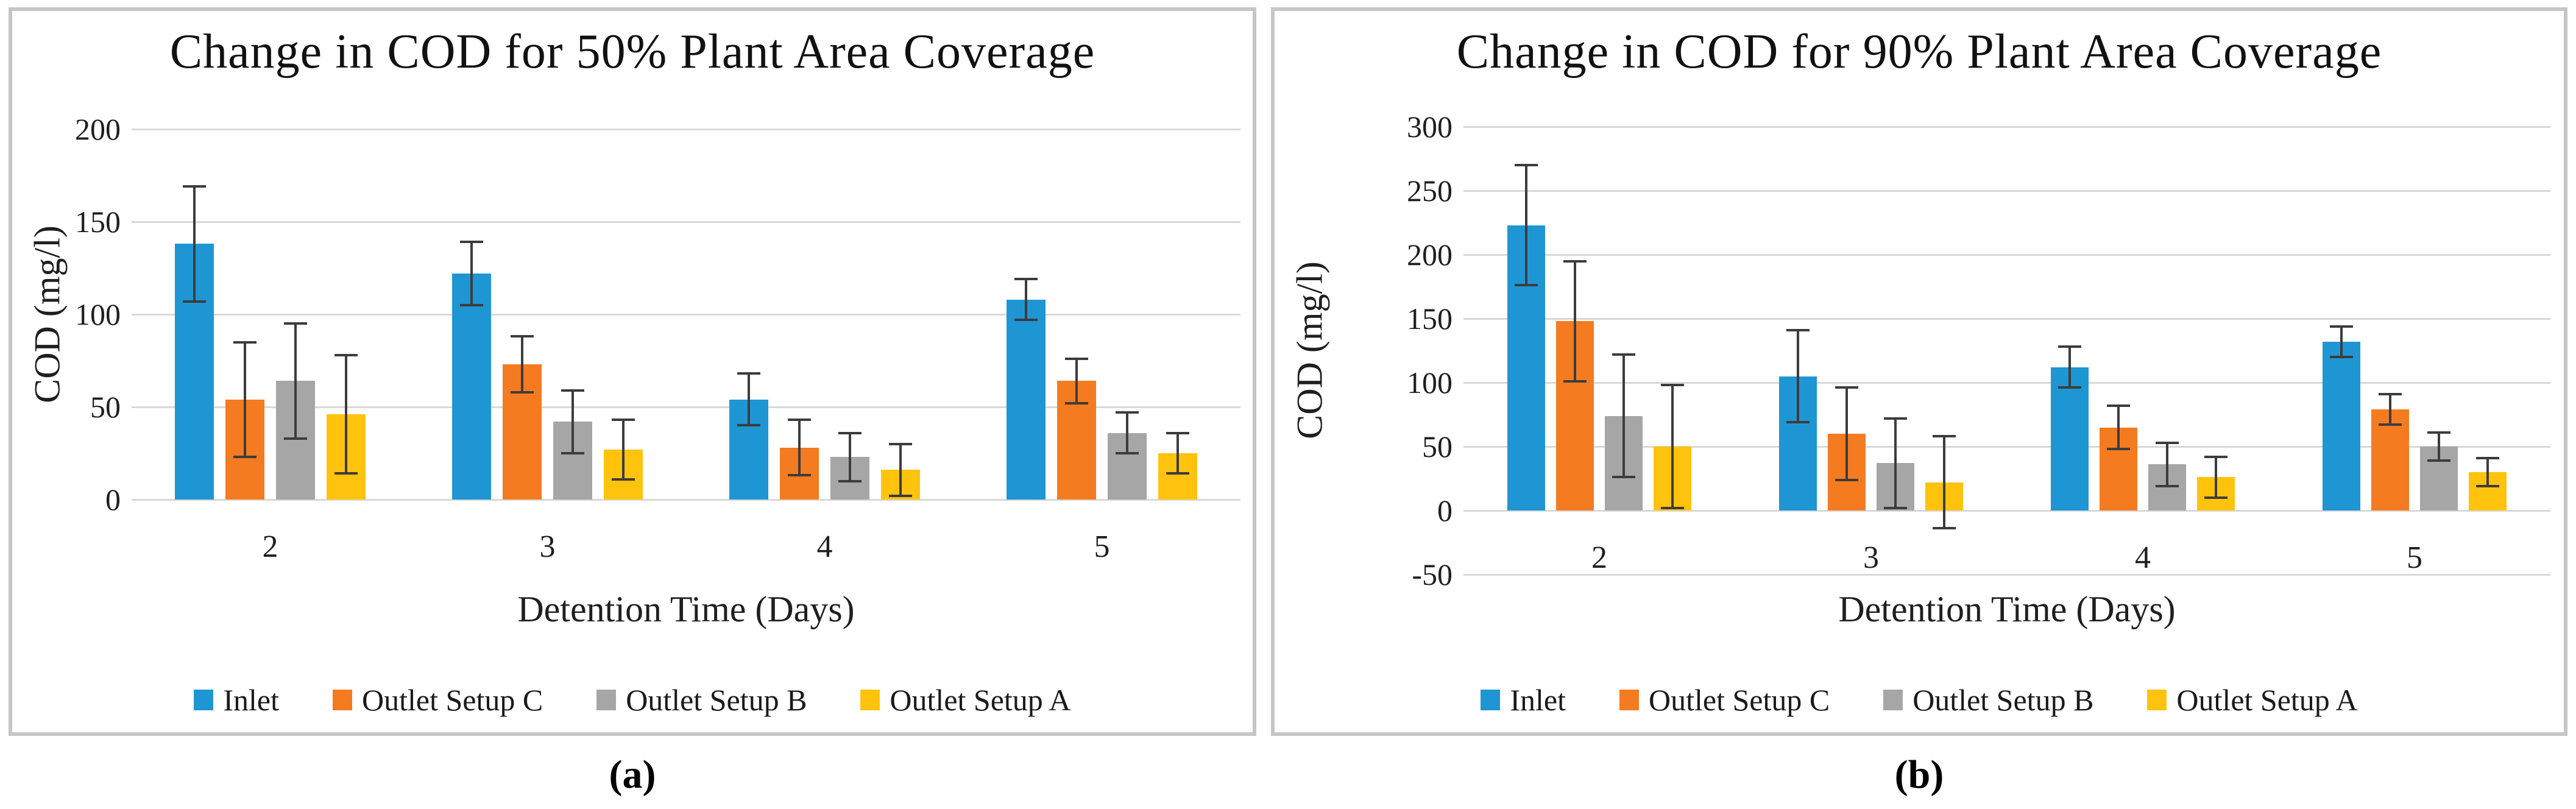  I want to click on bar-inlet-day4, so click(2070, 438).